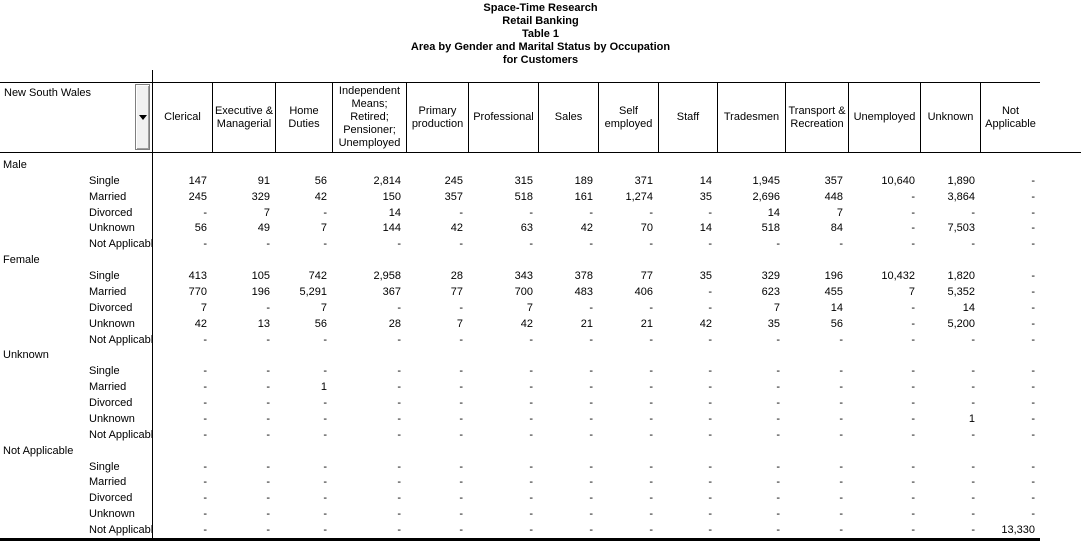 The height and width of the screenshot is (556, 1081). I want to click on row-label: Married, so click(108, 196).